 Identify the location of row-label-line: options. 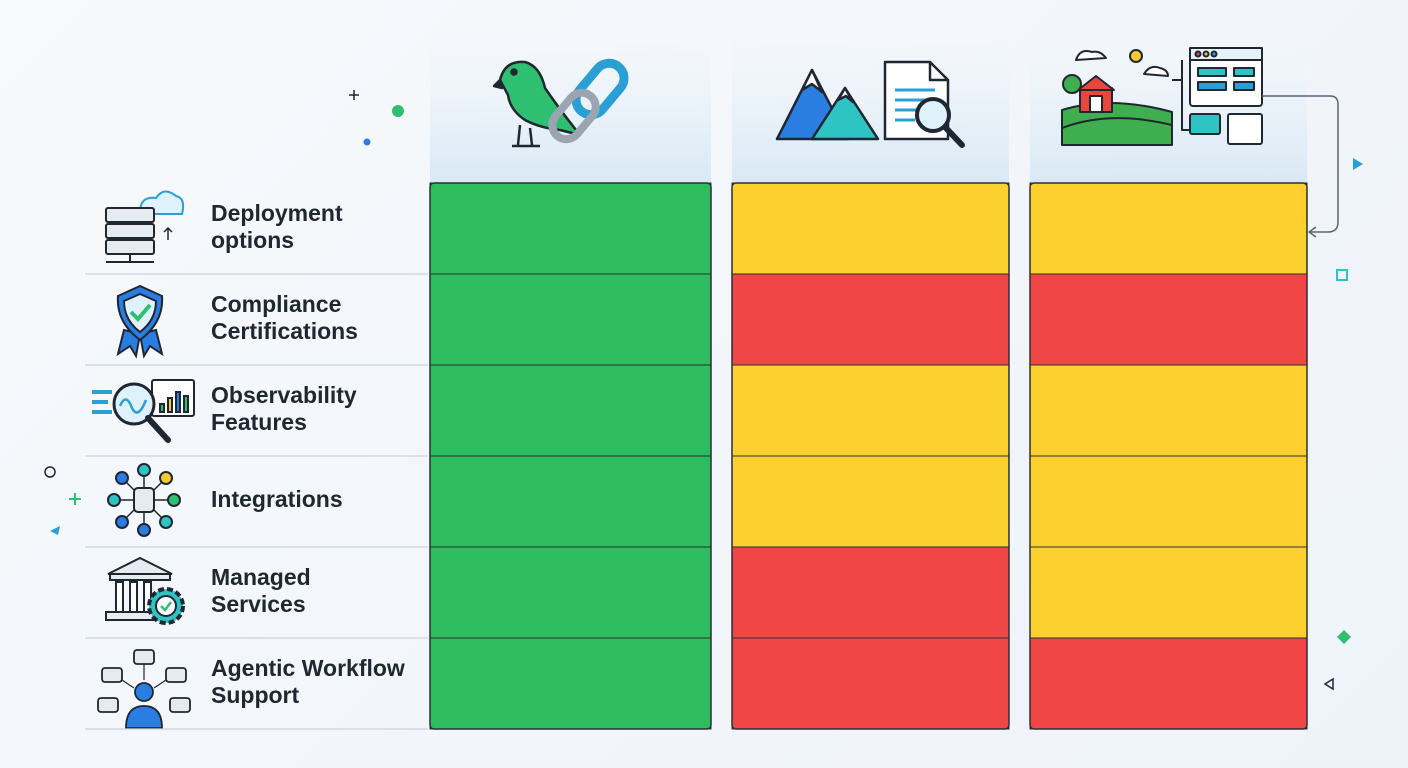
(253, 239).